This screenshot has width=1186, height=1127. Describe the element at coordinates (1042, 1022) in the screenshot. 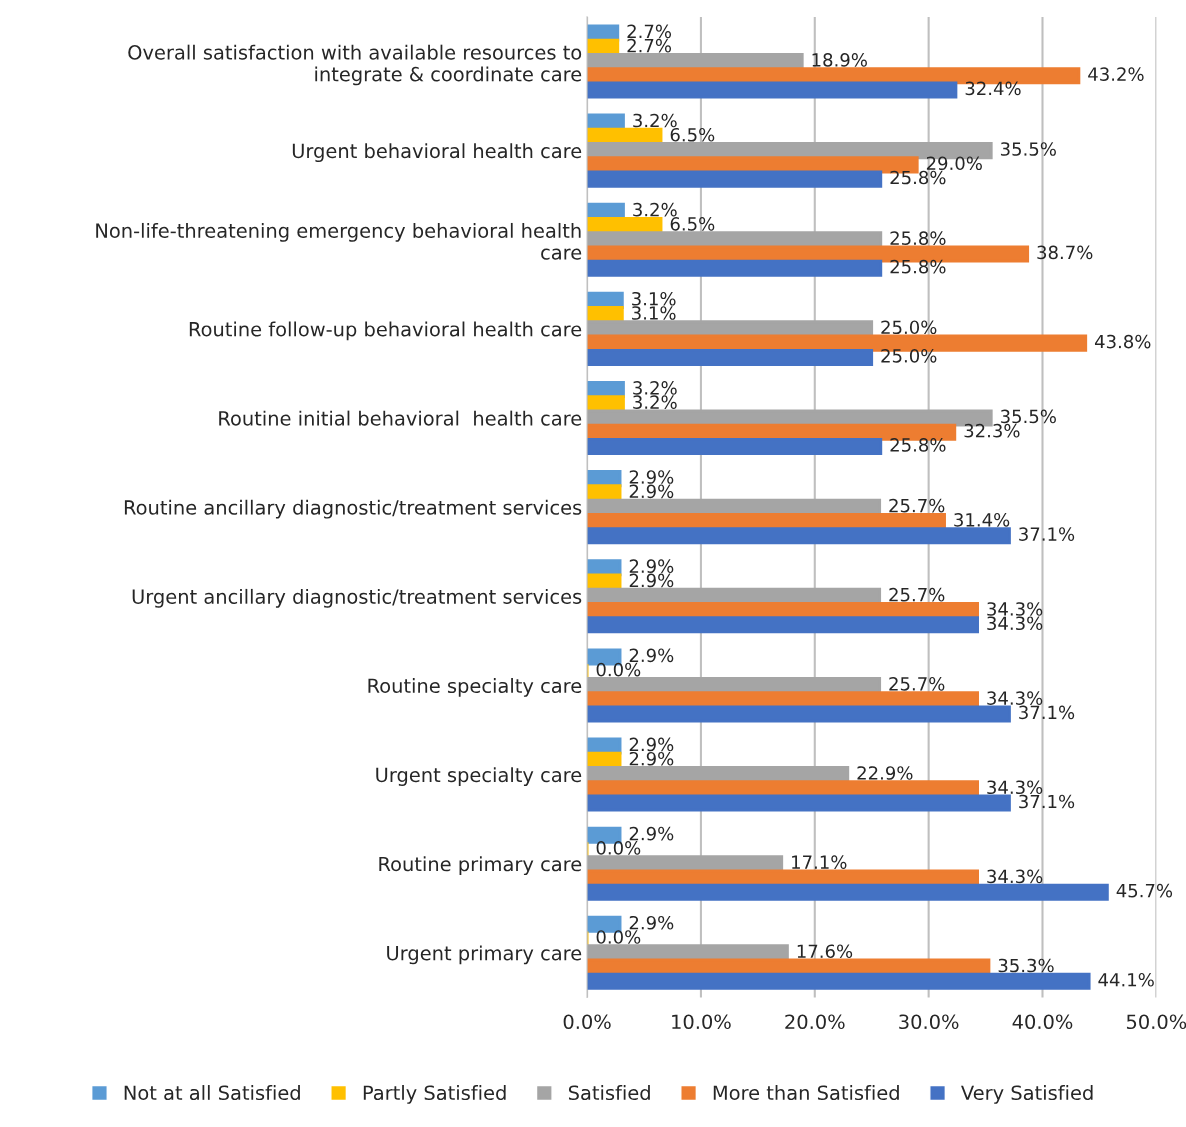

I see `x-tick-label: 40.0%` at that location.